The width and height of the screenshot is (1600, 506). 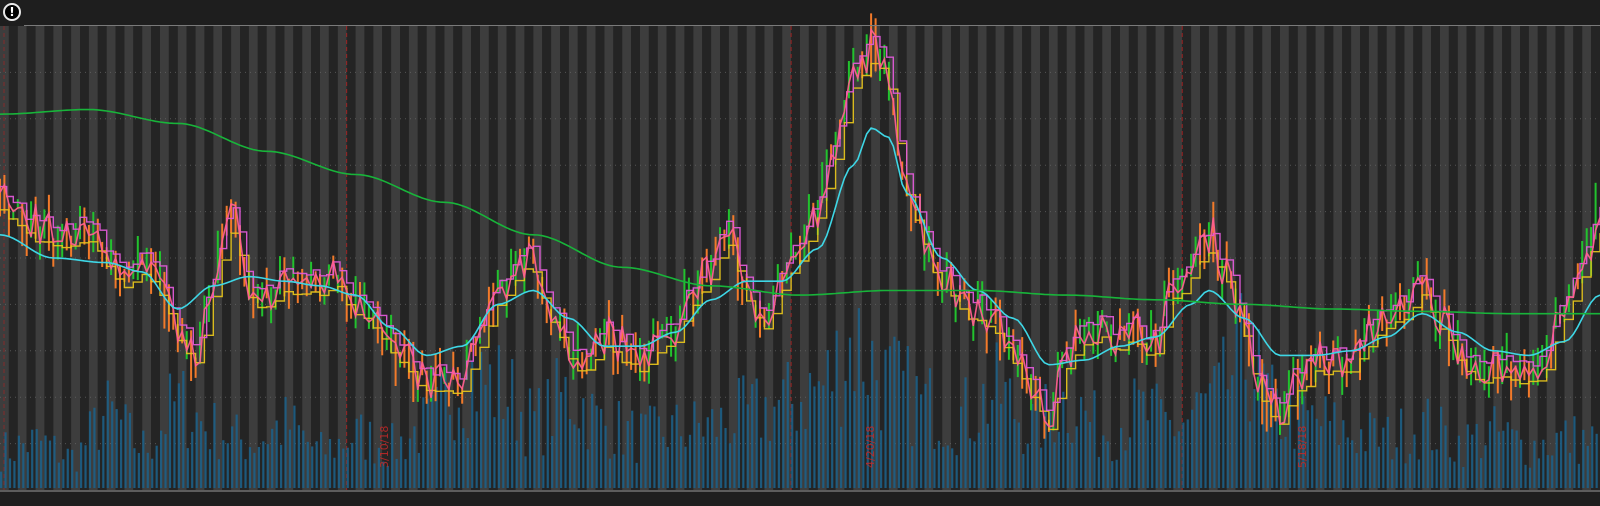 I want to click on date-marker-label-2: 4/20/18, so click(x=870, y=446).